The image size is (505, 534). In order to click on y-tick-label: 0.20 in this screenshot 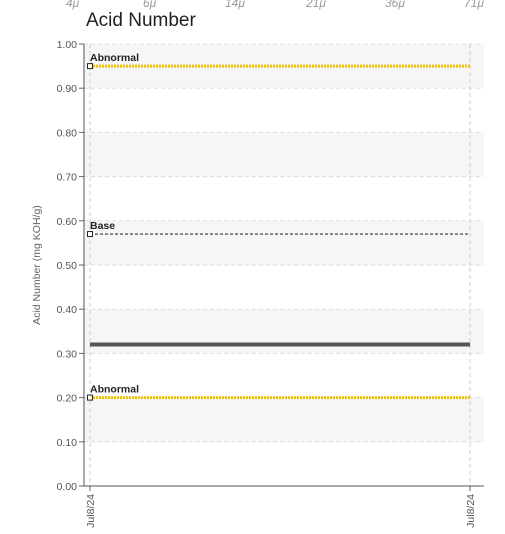, I will do `click(67, 399)`.